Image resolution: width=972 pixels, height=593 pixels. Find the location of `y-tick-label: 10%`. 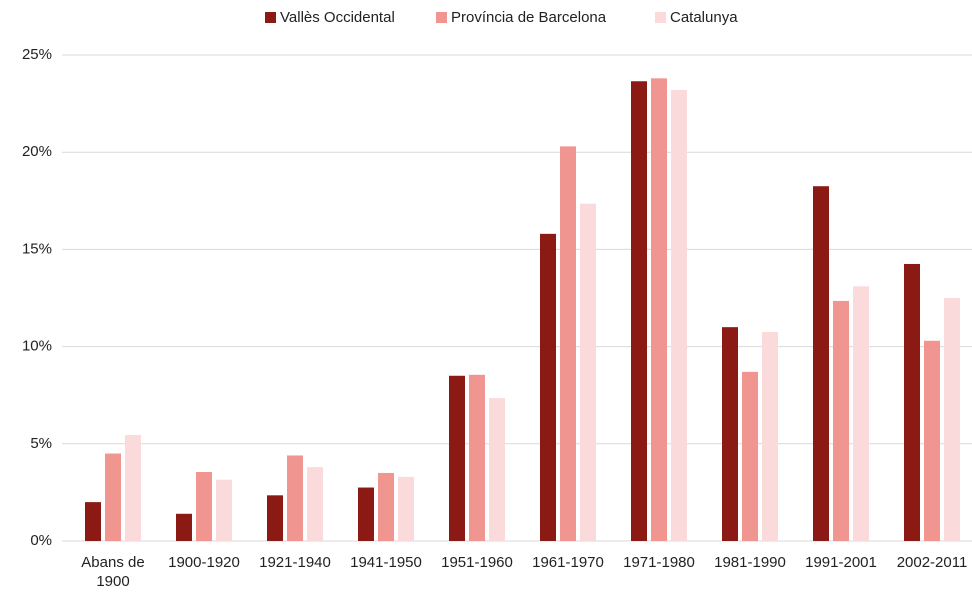

y-tick-label: 10% is located at coordinates (37, 346).